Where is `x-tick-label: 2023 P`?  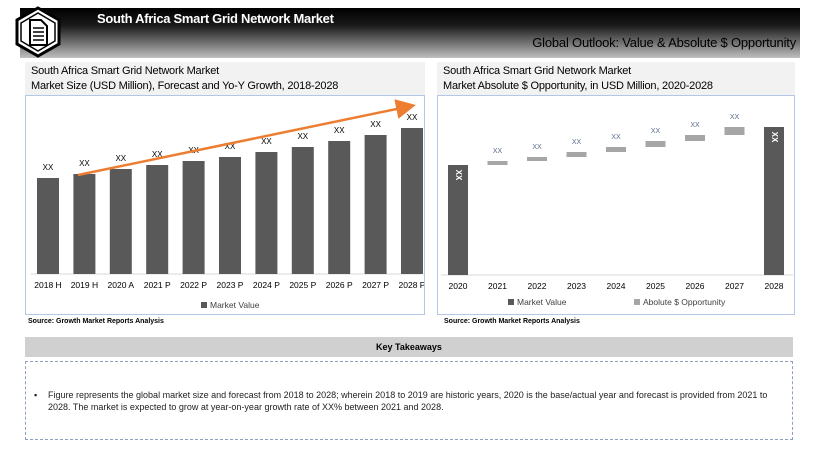 x-tick-label: 2023 P is located at coordinates (230, 285).